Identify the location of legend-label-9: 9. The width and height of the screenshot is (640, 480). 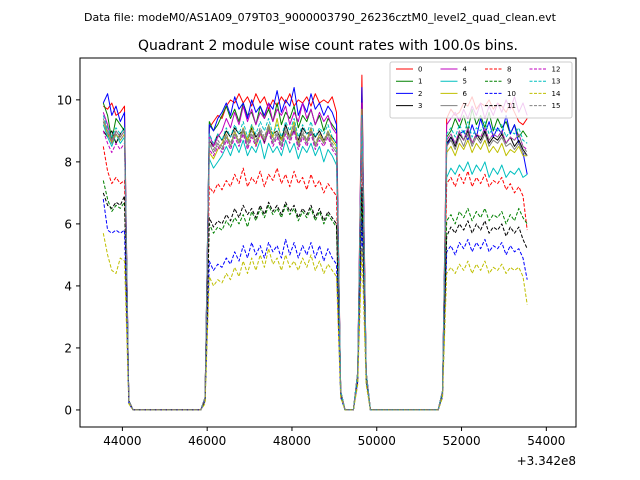
(509, 82).